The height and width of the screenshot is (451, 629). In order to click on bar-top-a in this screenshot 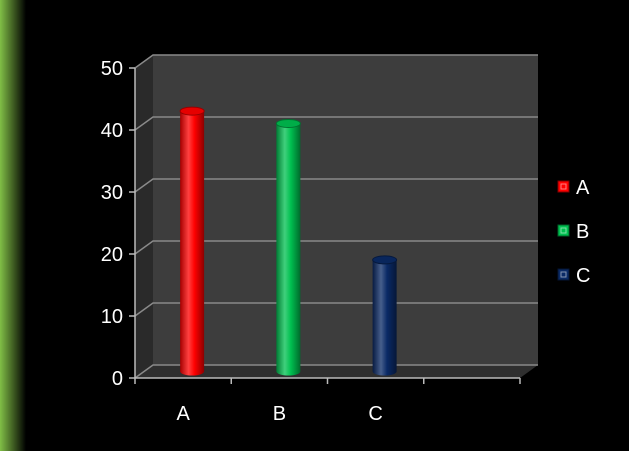, I will do `click(192, 111)`.